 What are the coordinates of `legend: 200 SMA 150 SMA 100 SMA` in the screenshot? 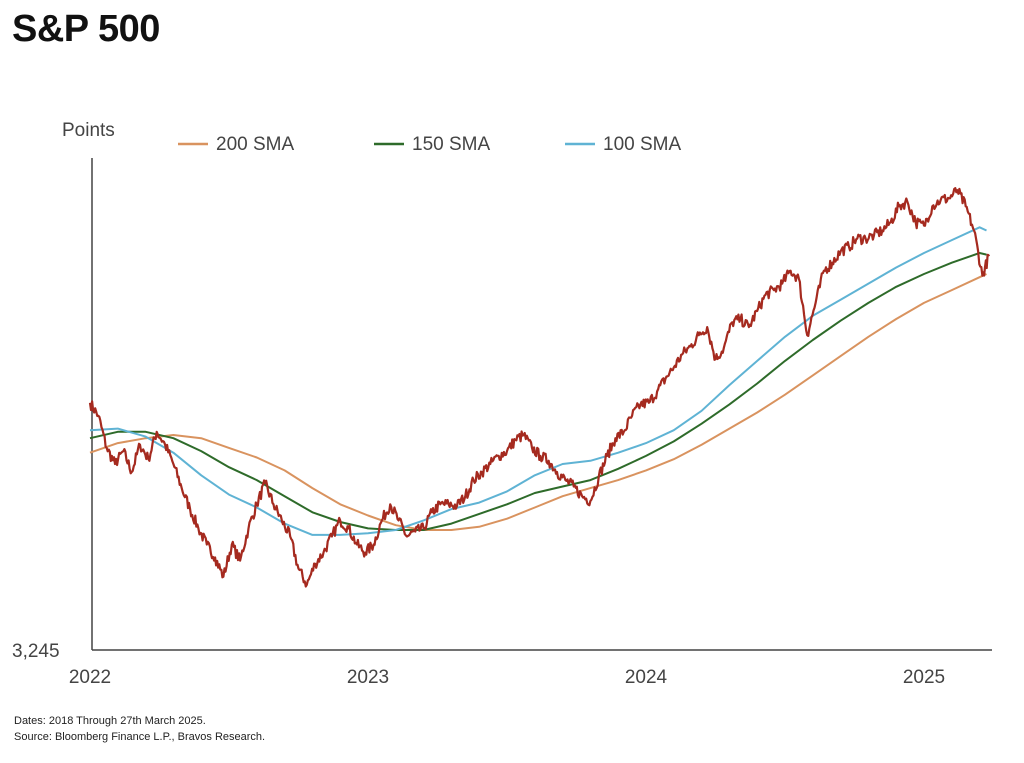 It's located at (429, 144).